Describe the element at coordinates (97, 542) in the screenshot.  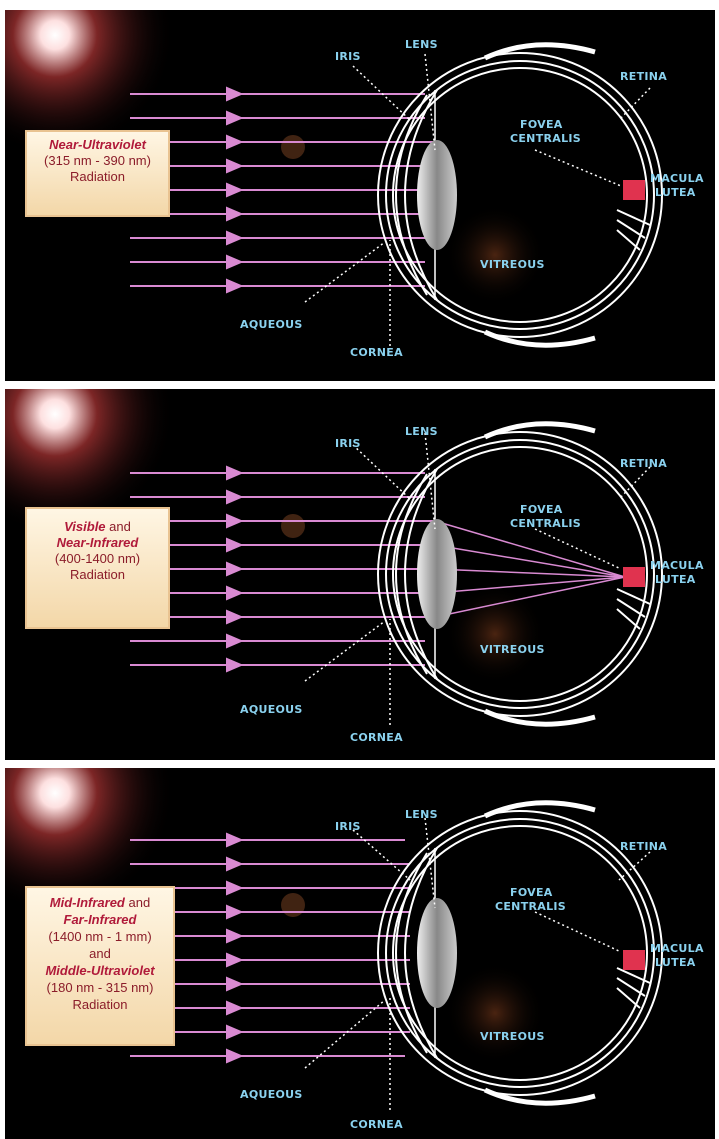
I see `radiation-name-2: Near-Infrared` at that location.